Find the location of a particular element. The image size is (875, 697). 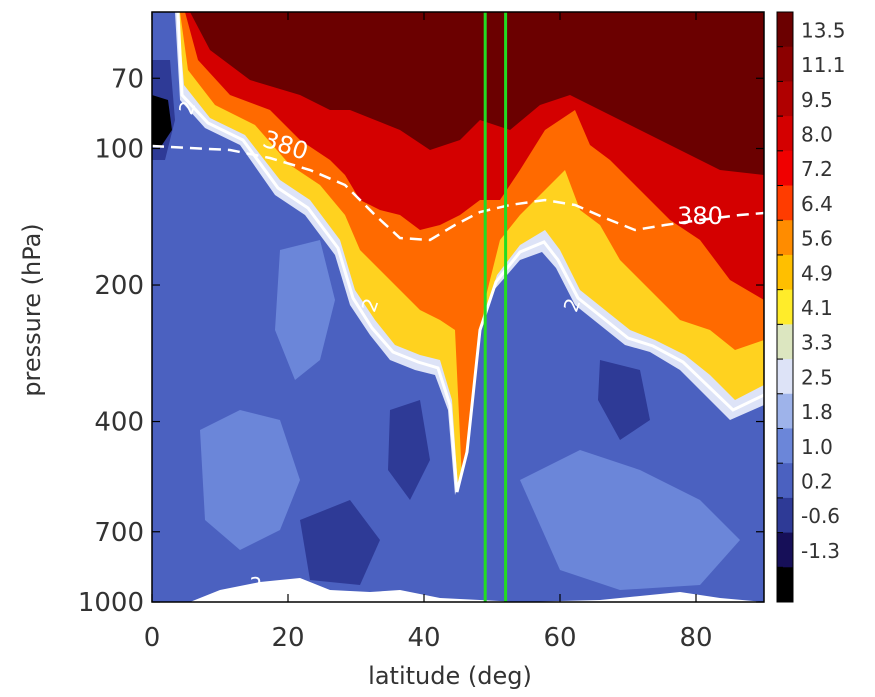

surface-label: 2 is located at coordinates (256, 585).